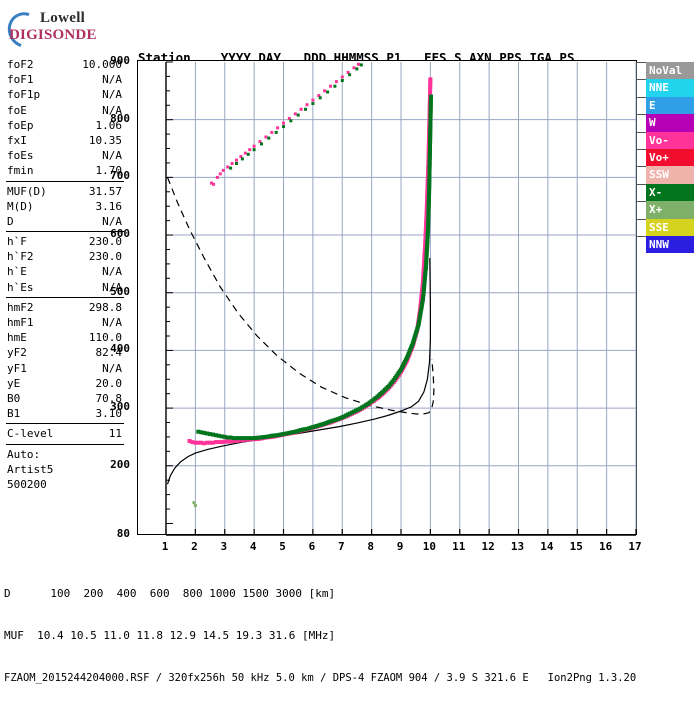 Image resolution: width=700 pixels, height=713 pixels. I want to click on legend-item-e: E, so click(670, 105).